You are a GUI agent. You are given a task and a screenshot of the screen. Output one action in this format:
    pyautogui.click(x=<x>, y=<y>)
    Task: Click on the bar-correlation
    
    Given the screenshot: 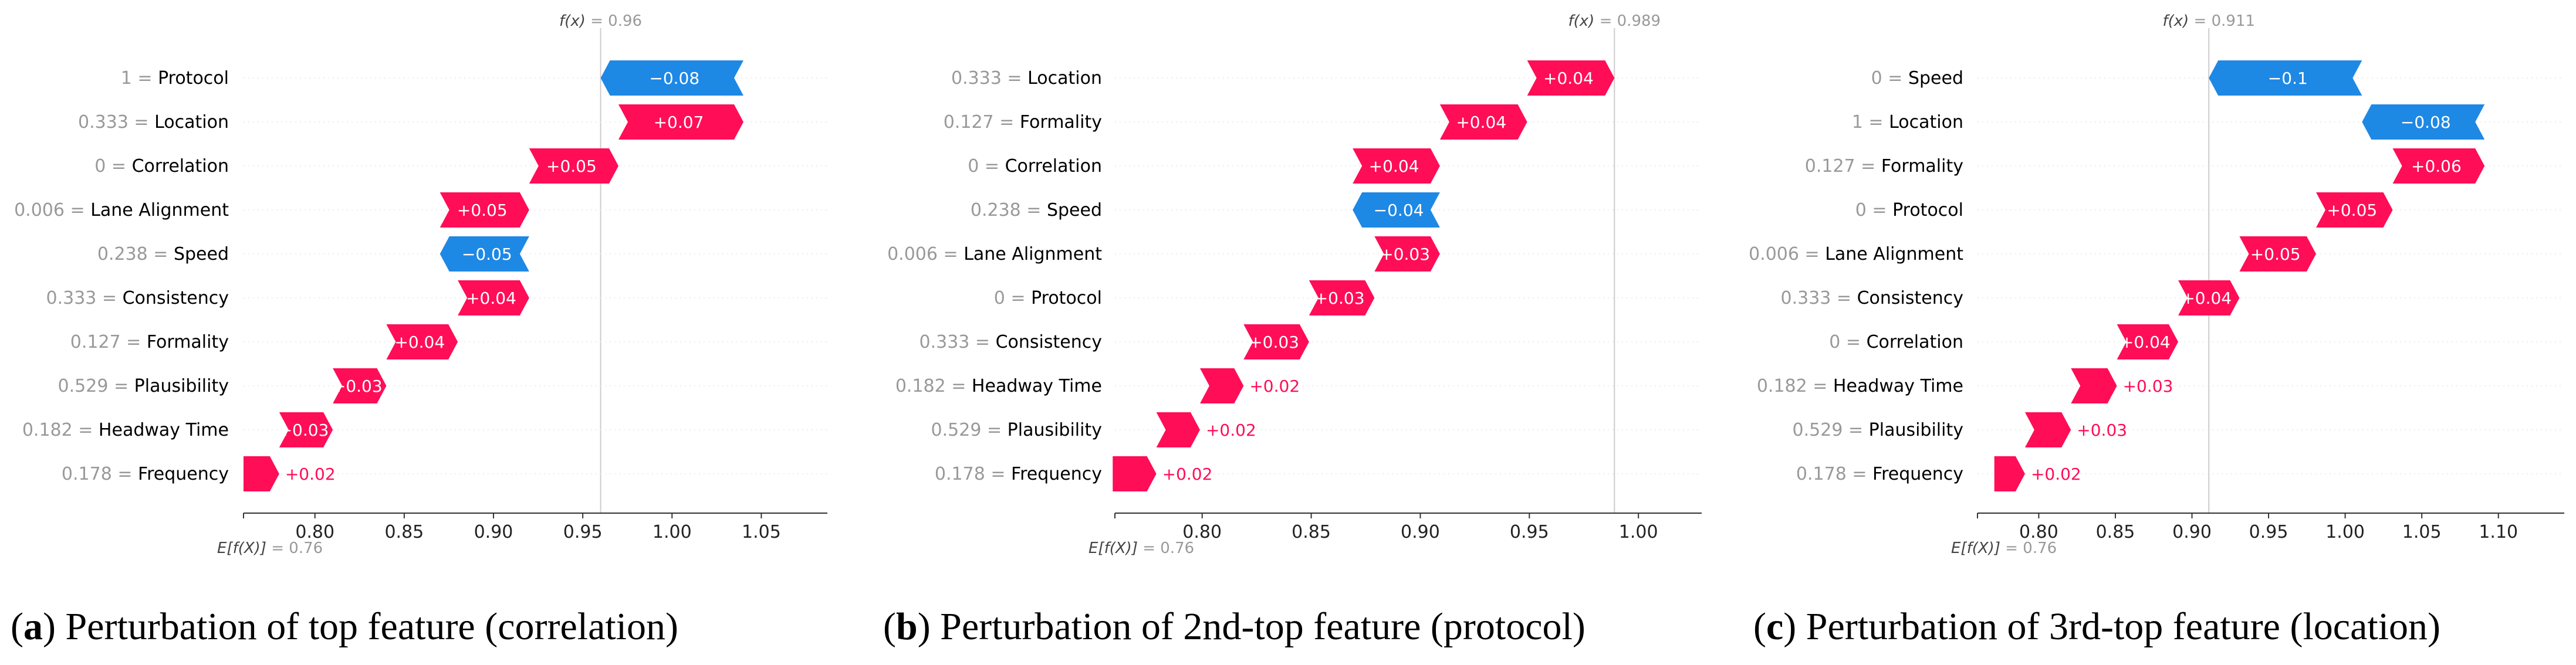 What is the action you would take?
    pyautogui.click(x=2148, y=341)
    